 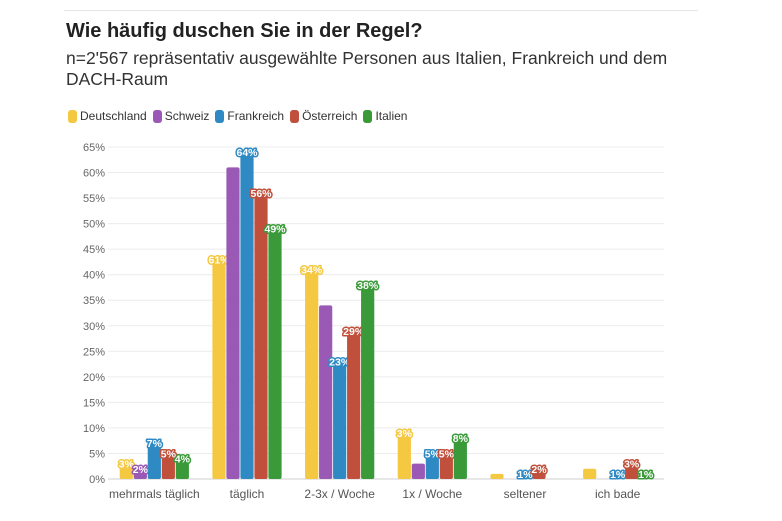 I want to click on data-label-oesterreich-mehrmals-taeglich: 5%, so click(x=169, y=454).